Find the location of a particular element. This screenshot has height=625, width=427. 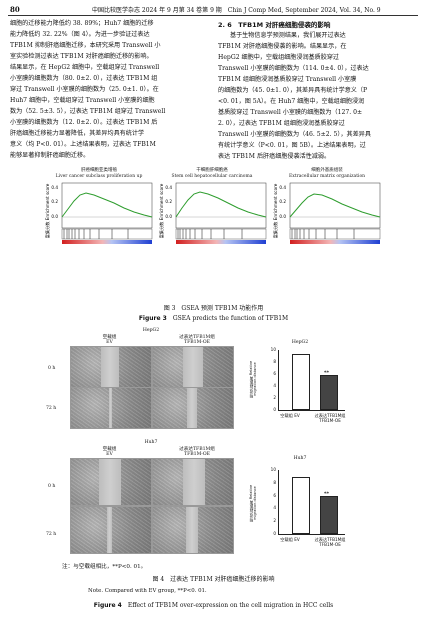

scratch-panel-huh7: Huh7 空载组 EV 过表达TFB1M组 TFB1M-OE 0 h 72 h is located at coordinates (141, 497).